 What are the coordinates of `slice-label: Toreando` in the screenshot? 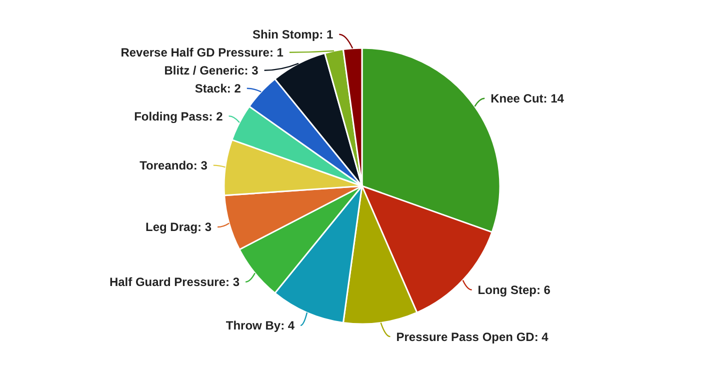 It's located at (167, 165).